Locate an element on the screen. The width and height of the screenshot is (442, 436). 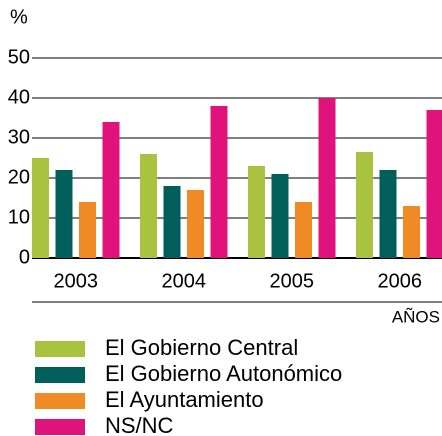
y-tick-label: 50 is located at coordinates (19, 57).